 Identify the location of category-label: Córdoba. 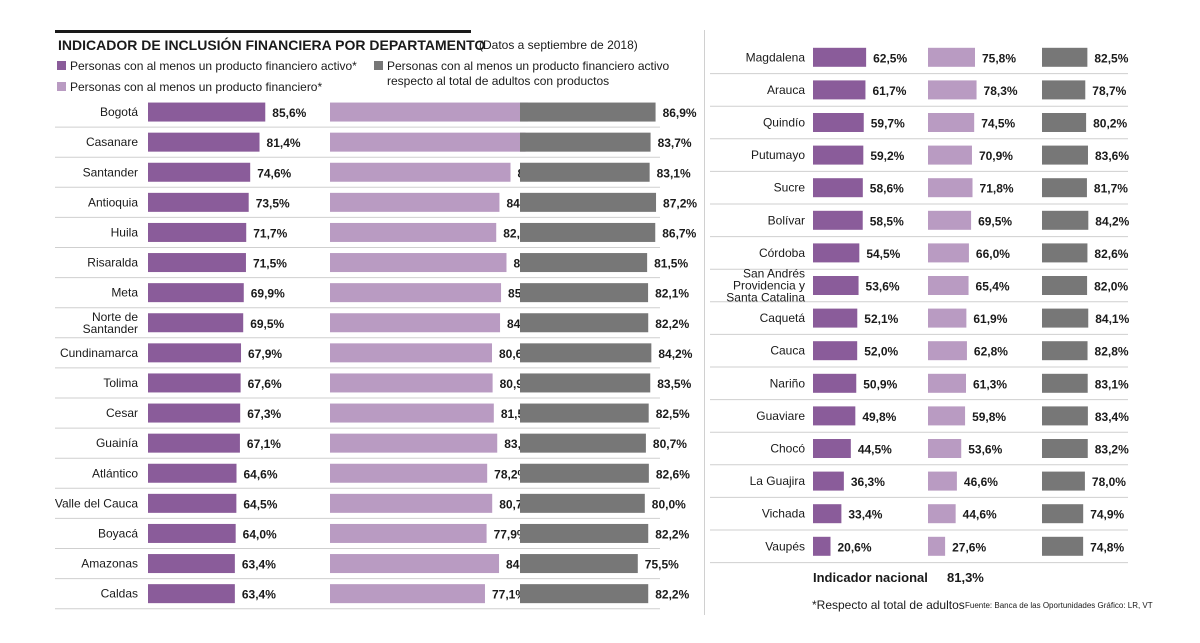
(782, 253).